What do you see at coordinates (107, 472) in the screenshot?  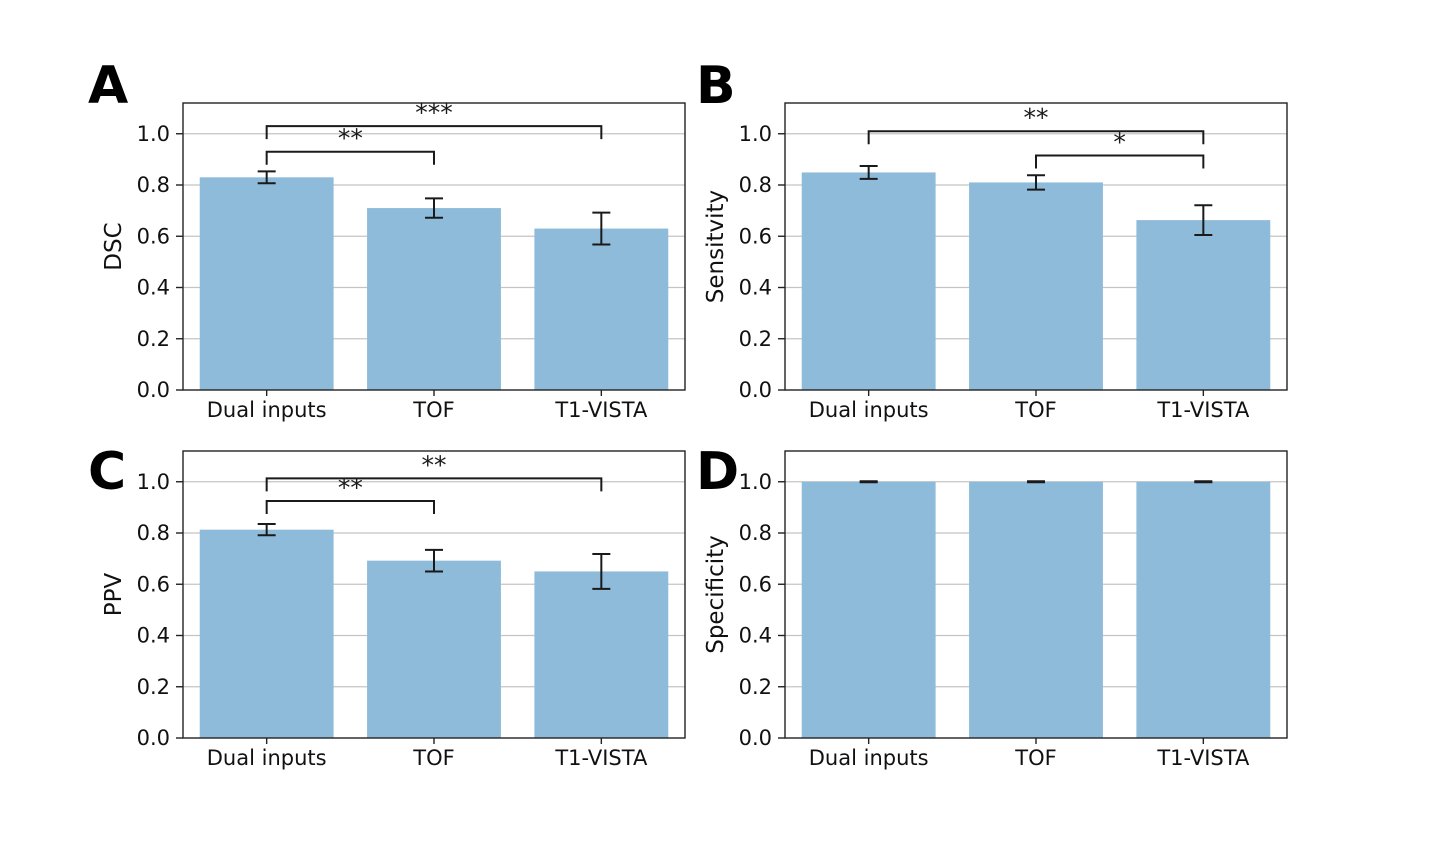 I see `panel-letter-c: C` at bounding box center [107, 472].